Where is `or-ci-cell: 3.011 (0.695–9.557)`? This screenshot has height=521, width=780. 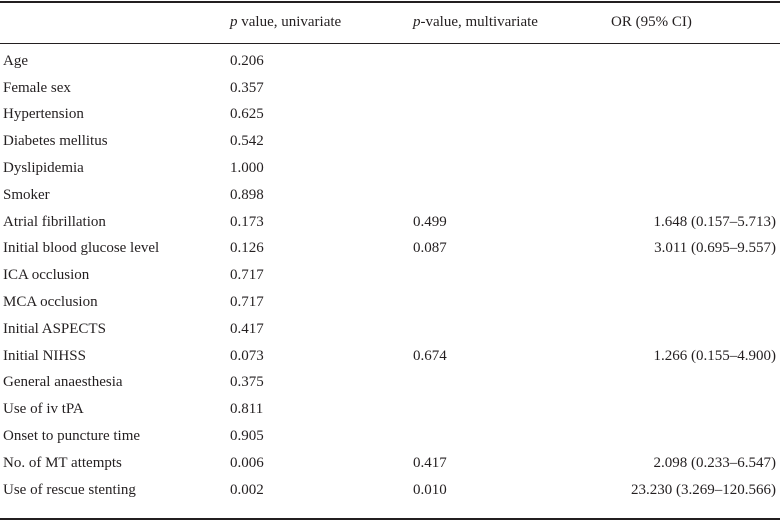 or-ci-cell: 3.011 (0.695–9.557) is located at coordinates (715, 248).